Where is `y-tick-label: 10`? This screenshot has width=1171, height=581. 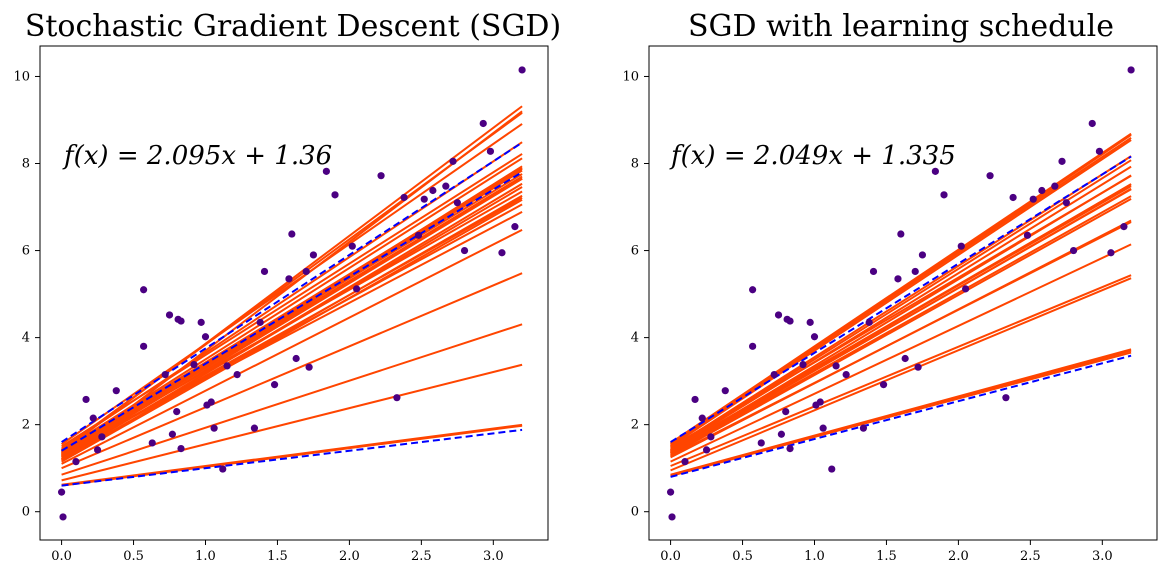 y-tick-label: 10 is located at coordinates (21, 76).